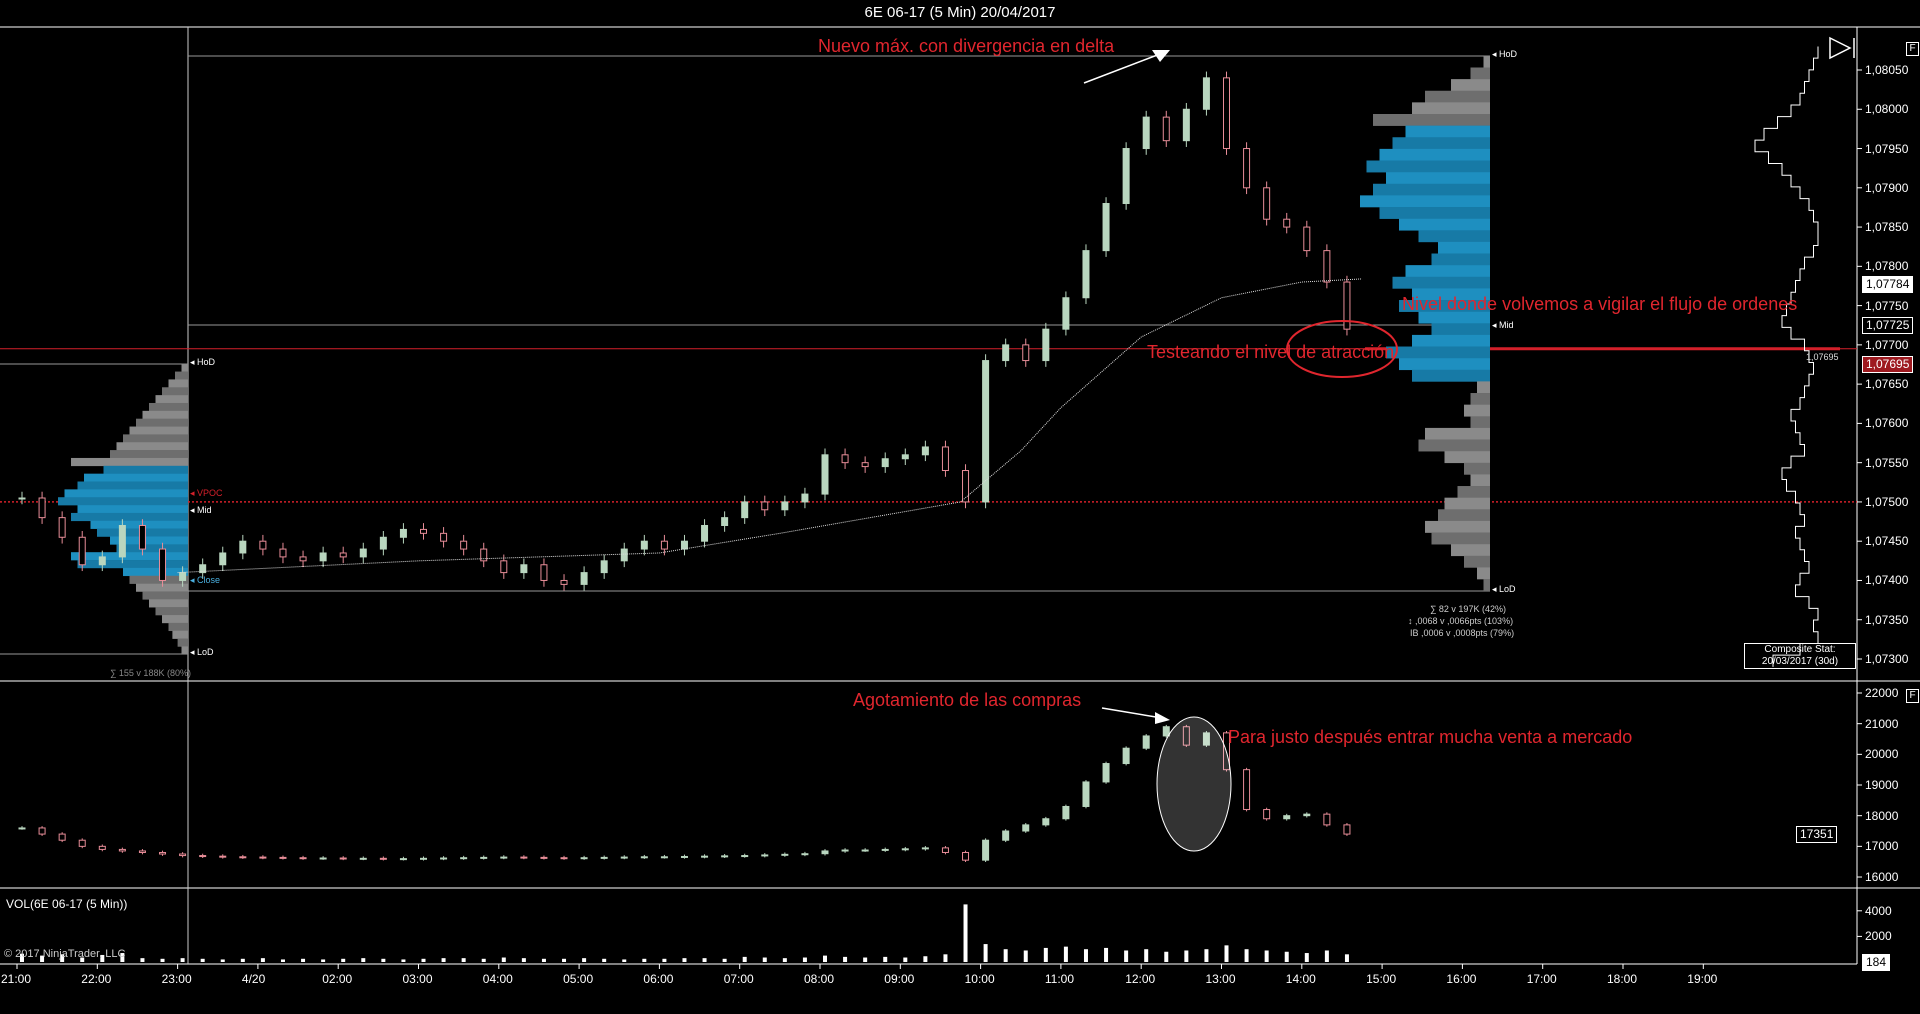  I want to click on price-tick-label: 1,07900, so click(1887, 187).